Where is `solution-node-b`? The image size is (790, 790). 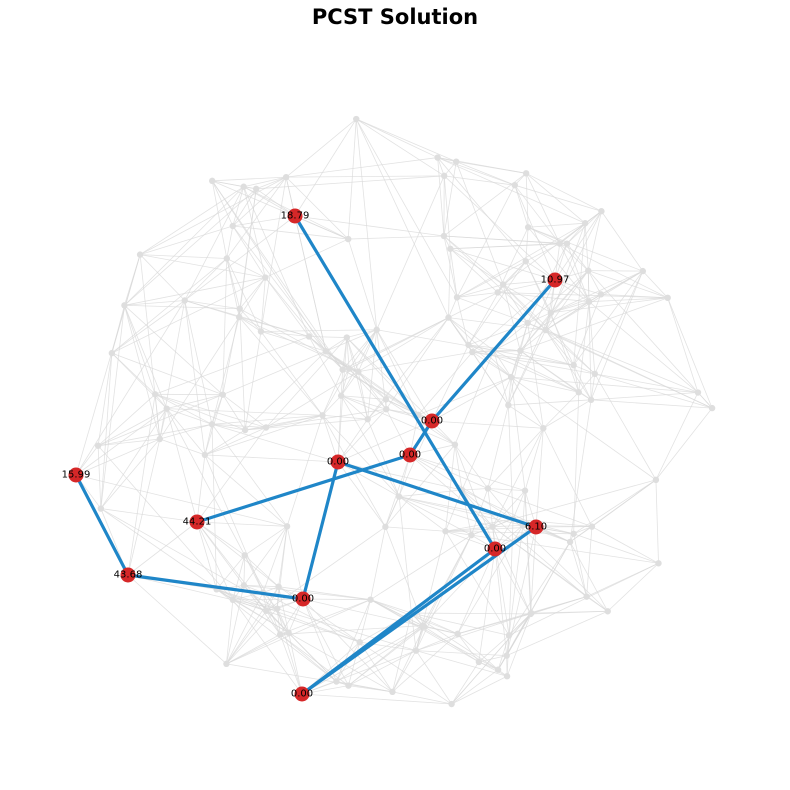
solution-node-b is located at coordinates (555, 280).